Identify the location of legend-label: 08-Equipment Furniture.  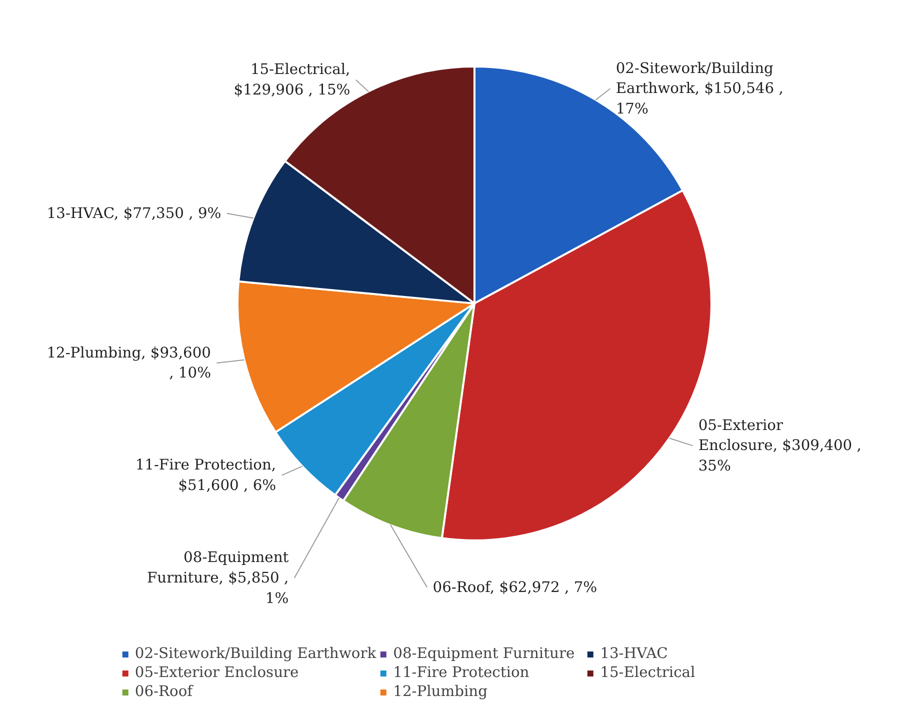
(484, 653).